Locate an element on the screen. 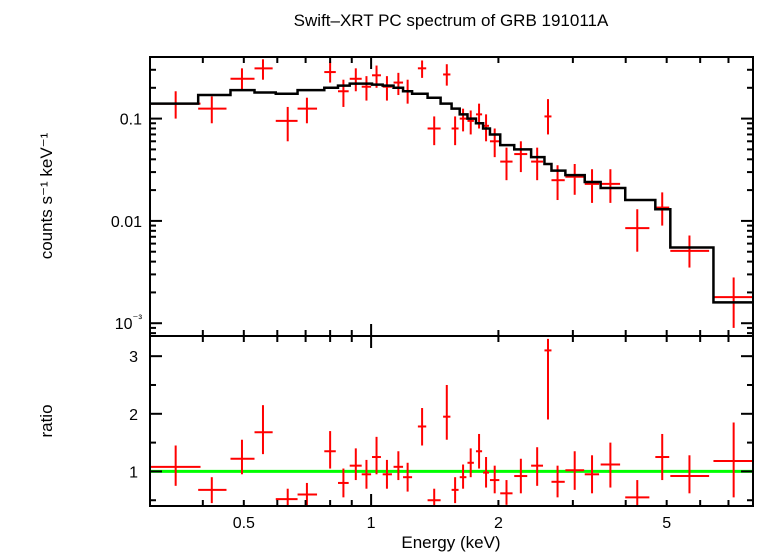  spectrum-y-tick-labels: 0.1 0.01 10⁻³ is located at coordinates (126, 223).